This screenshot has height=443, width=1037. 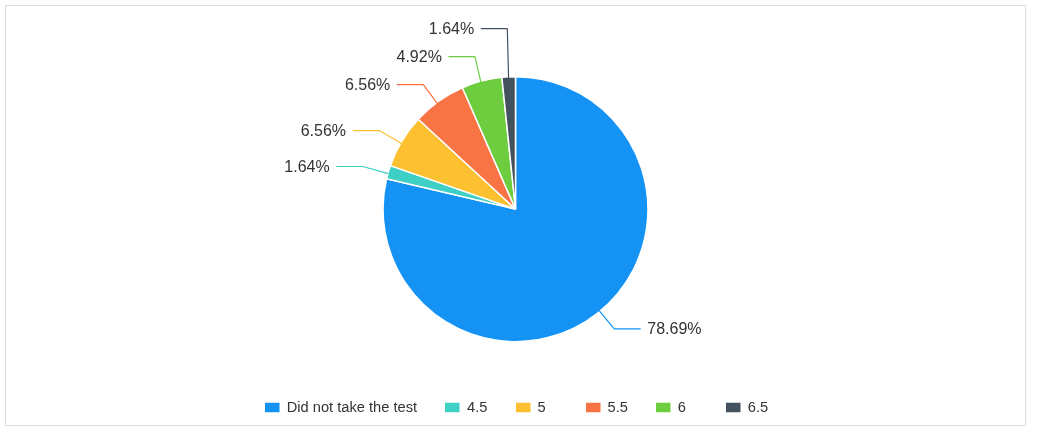 I want to click on legend-label: 4.5, so click(x=477, y=407).